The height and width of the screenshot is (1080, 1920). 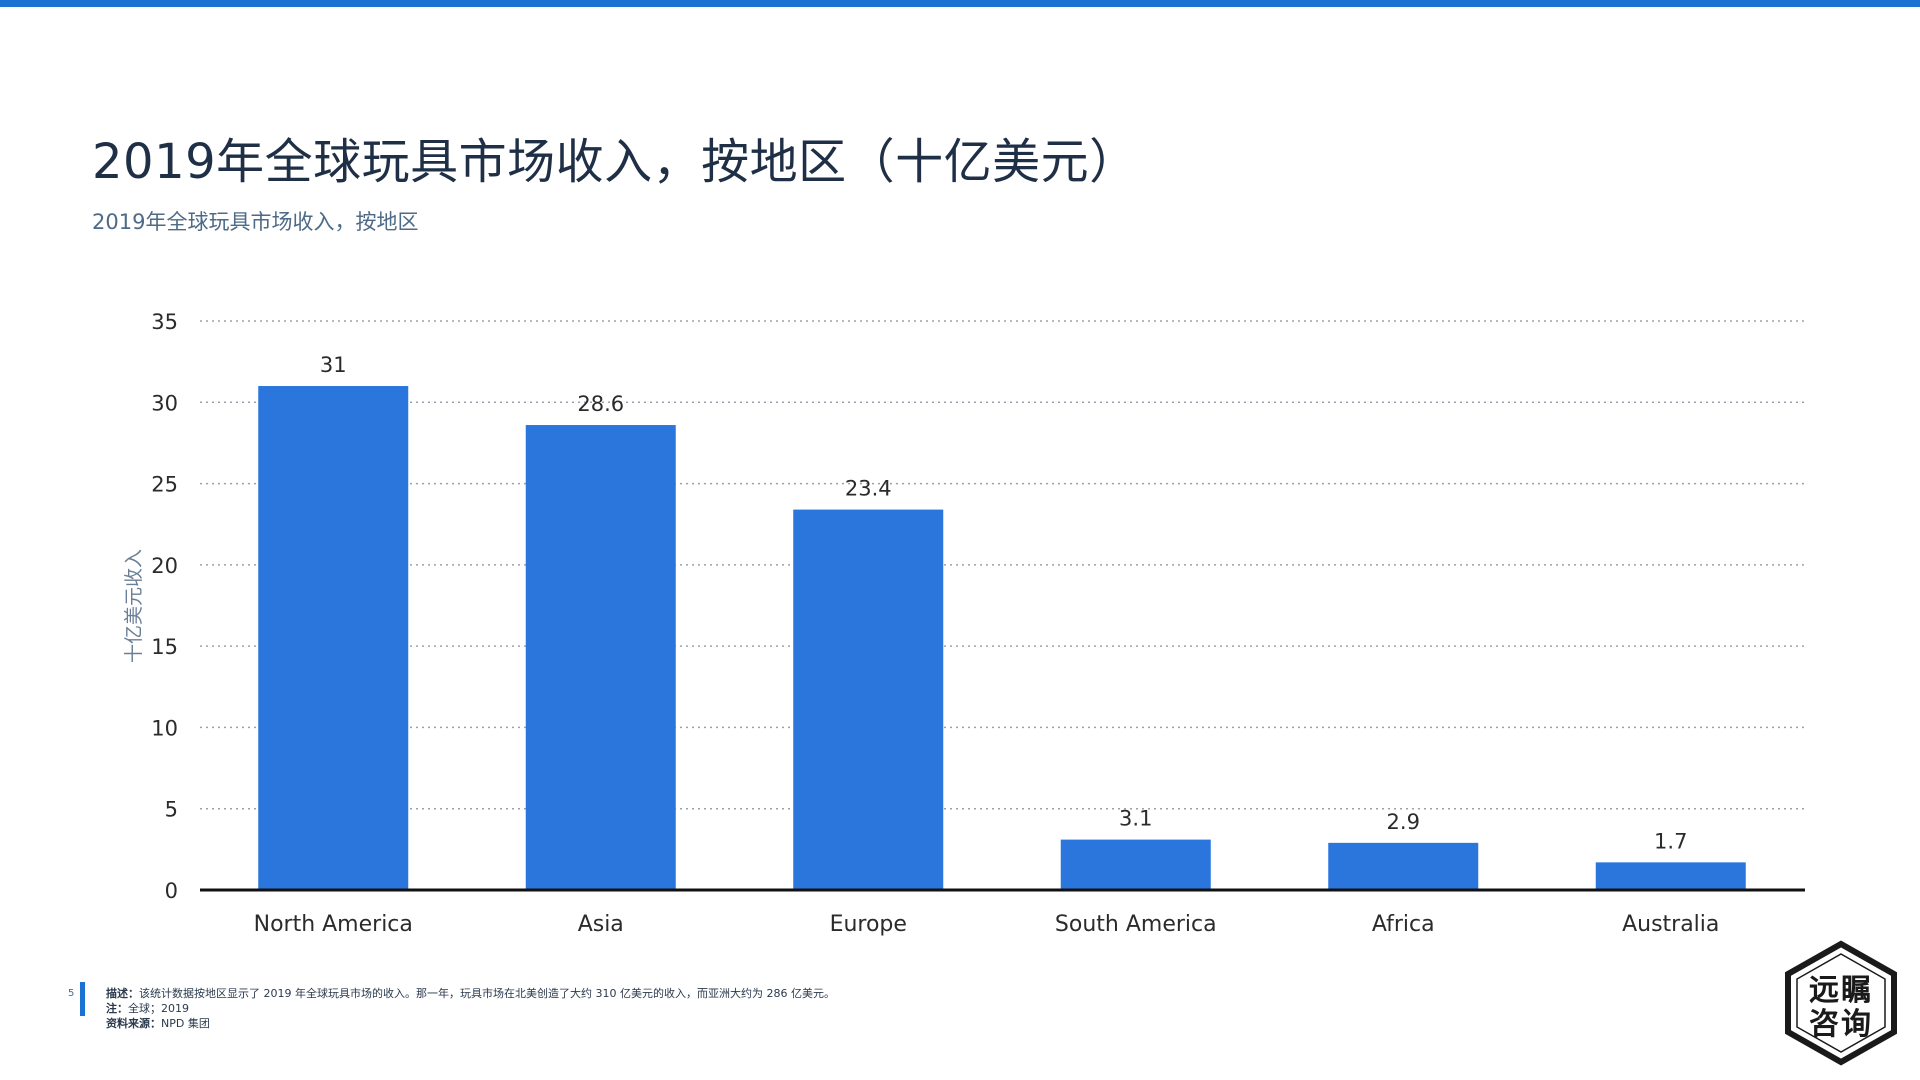 I want to click on y-tick-label: 10, so click(x=164, y=728).